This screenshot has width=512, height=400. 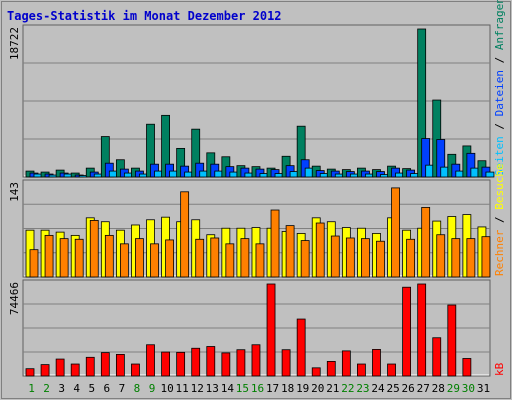 What do you see at coordinates (152, 388) in the screenshot?
I see `day-label-9: 9` at bounding box center [152, 388].